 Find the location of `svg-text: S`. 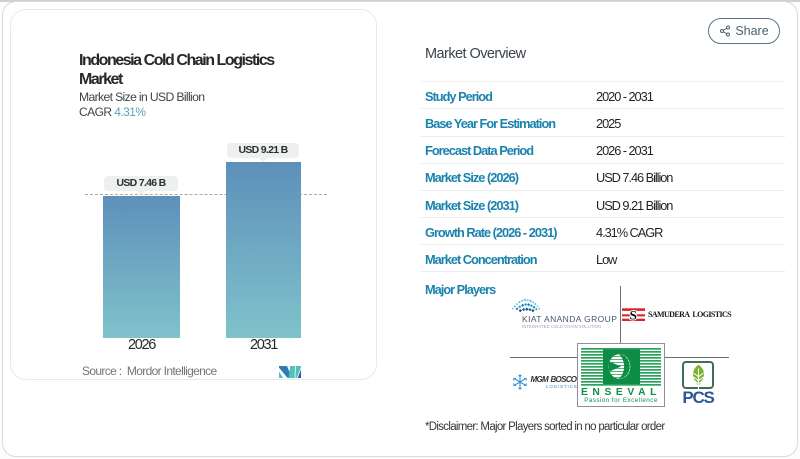

svg-text: S is located at coordinates (633, 314).